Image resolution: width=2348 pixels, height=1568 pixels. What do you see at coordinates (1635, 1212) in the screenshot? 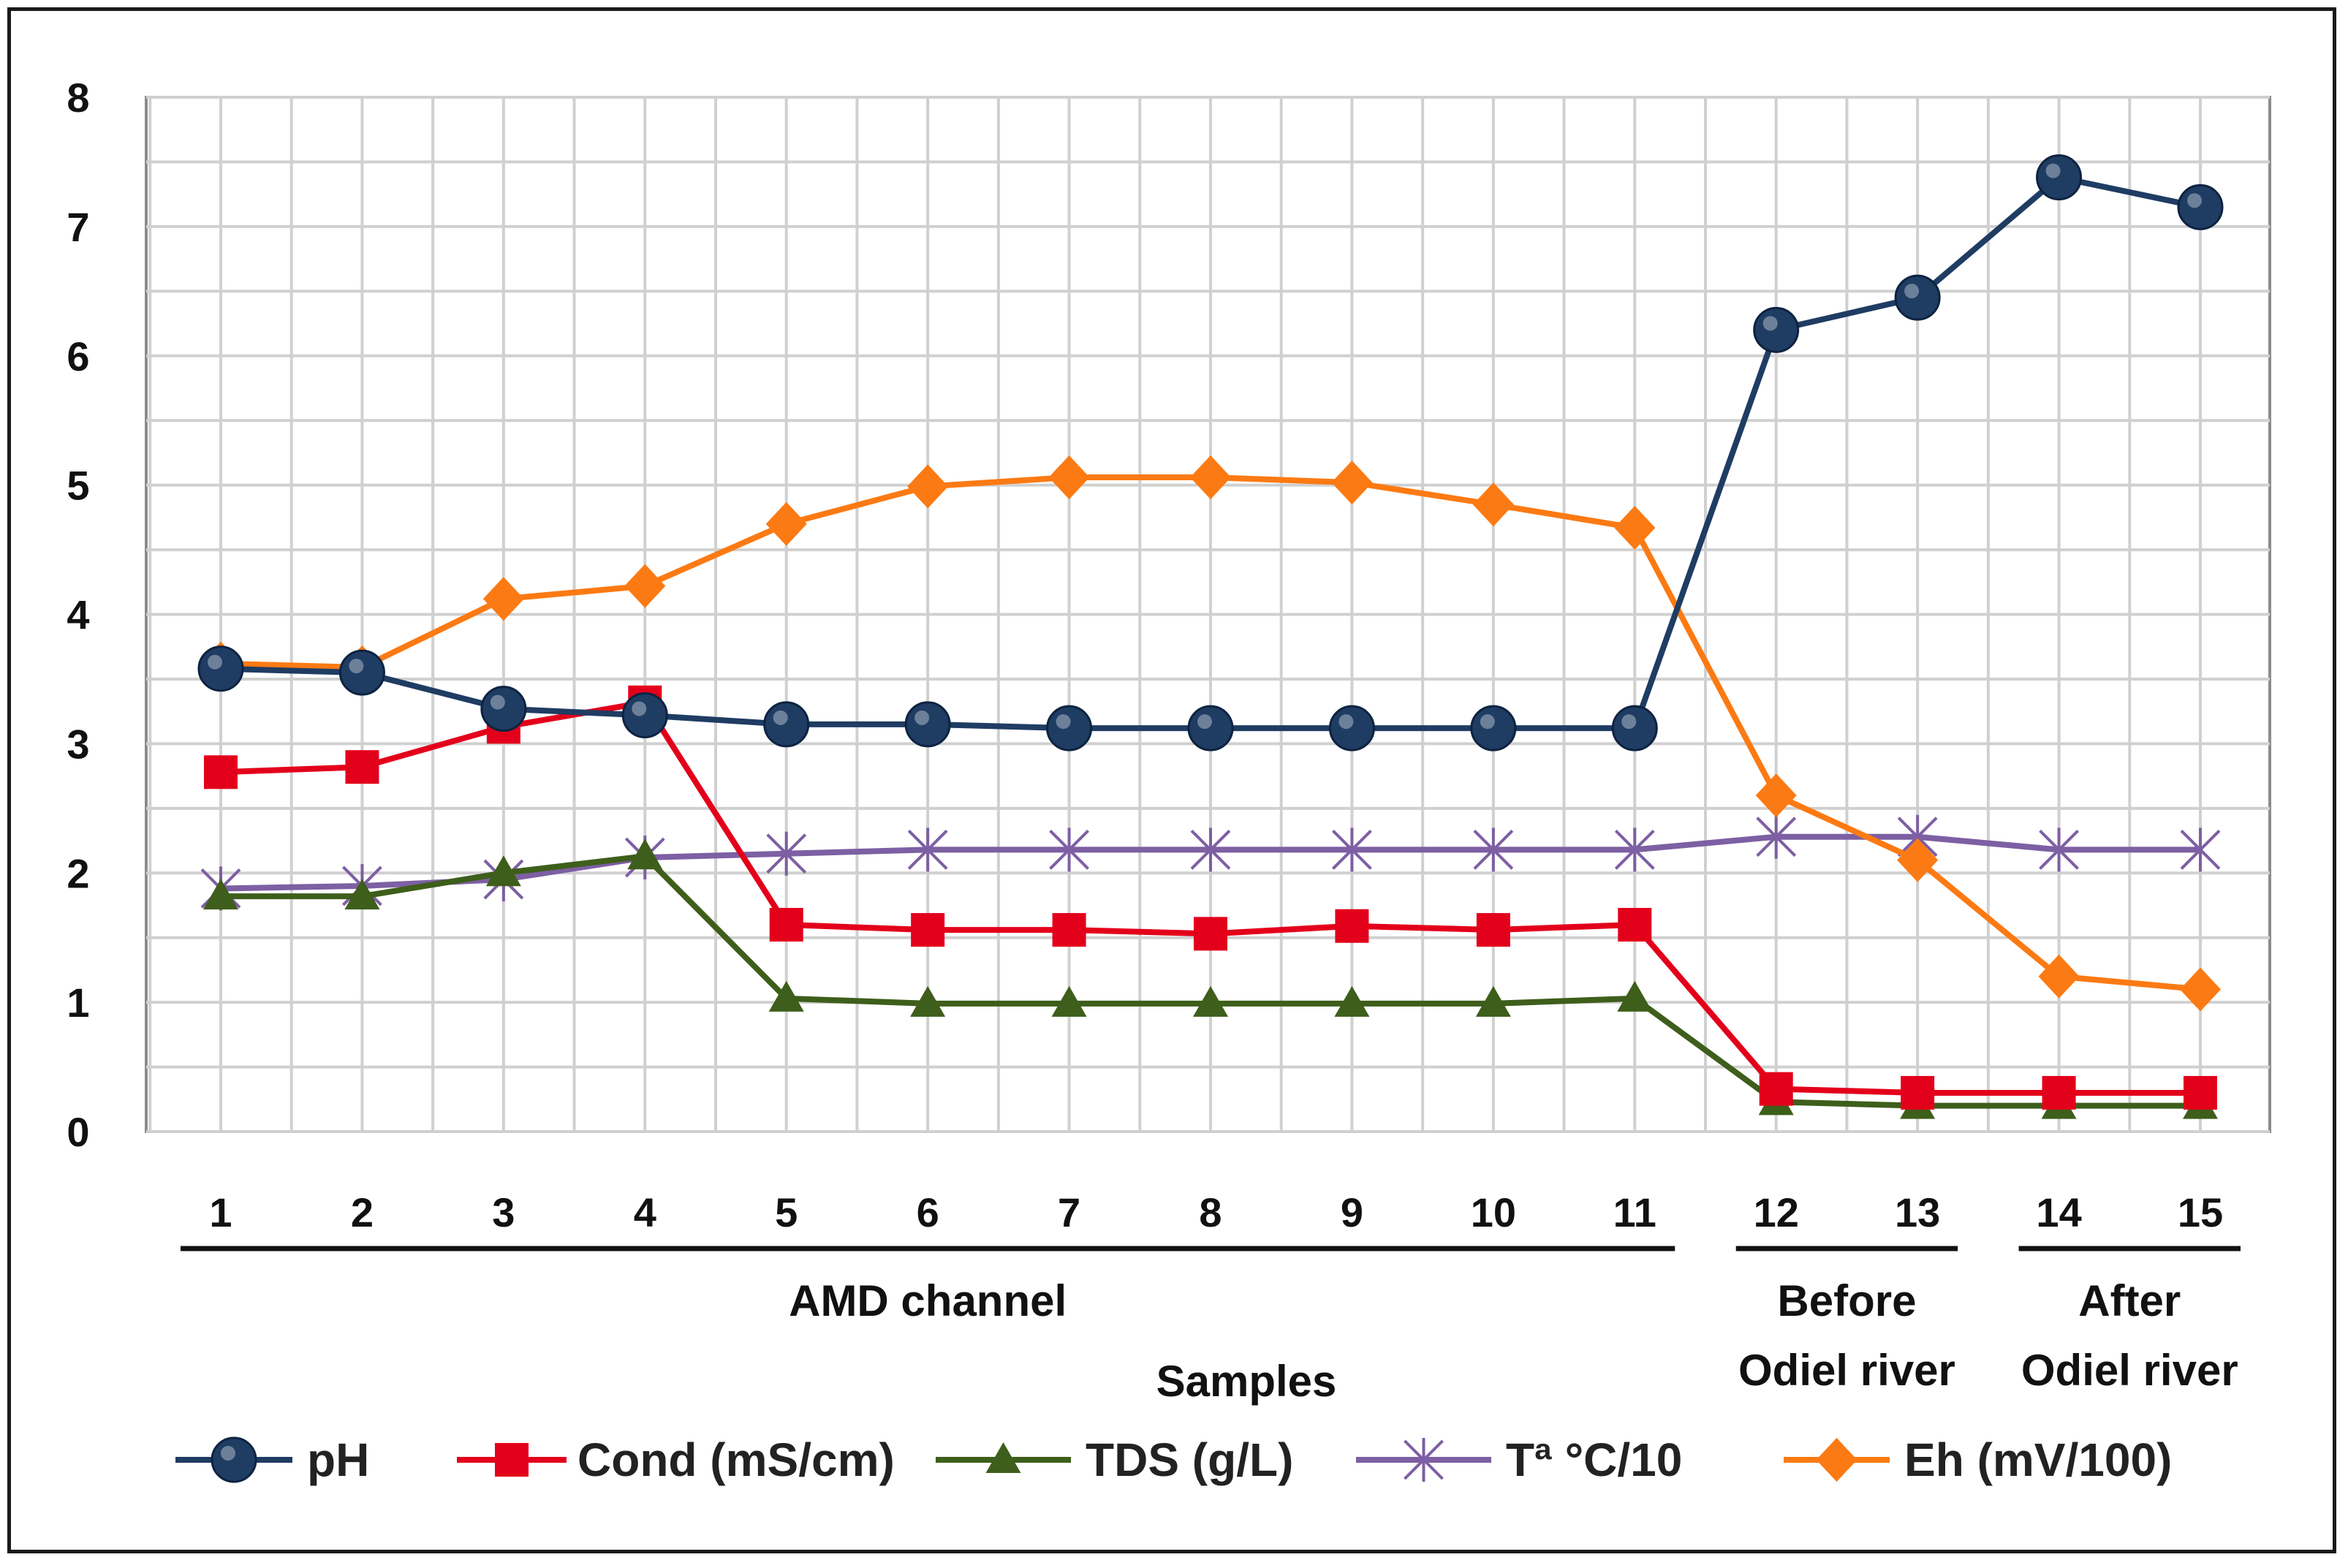
I see `x-tick-label: 11` at bounding box center [1635, 1212].